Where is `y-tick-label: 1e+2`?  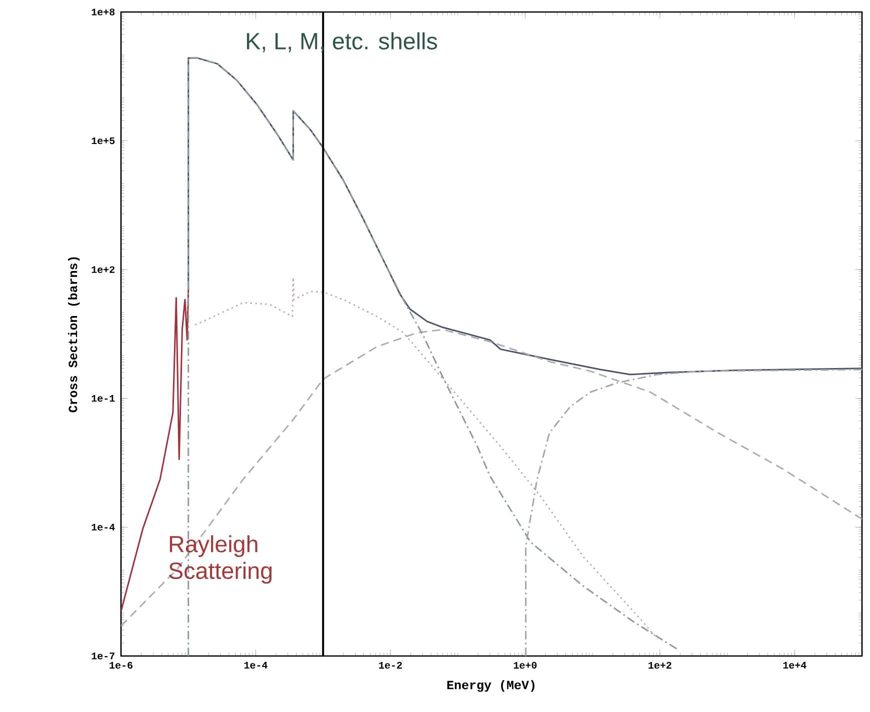
y-tick-label: 1e+2 is located at coordinates (103, 269).